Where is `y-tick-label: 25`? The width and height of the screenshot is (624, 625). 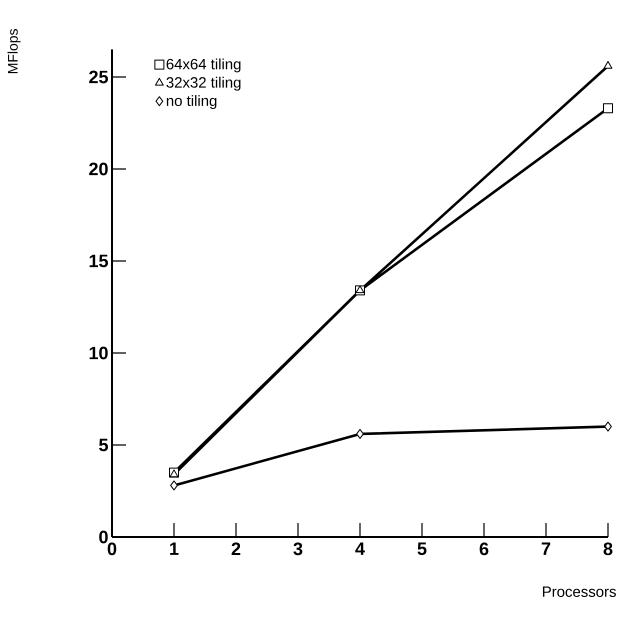 y-tick-label: 25 is located at coordinates (98, 77).